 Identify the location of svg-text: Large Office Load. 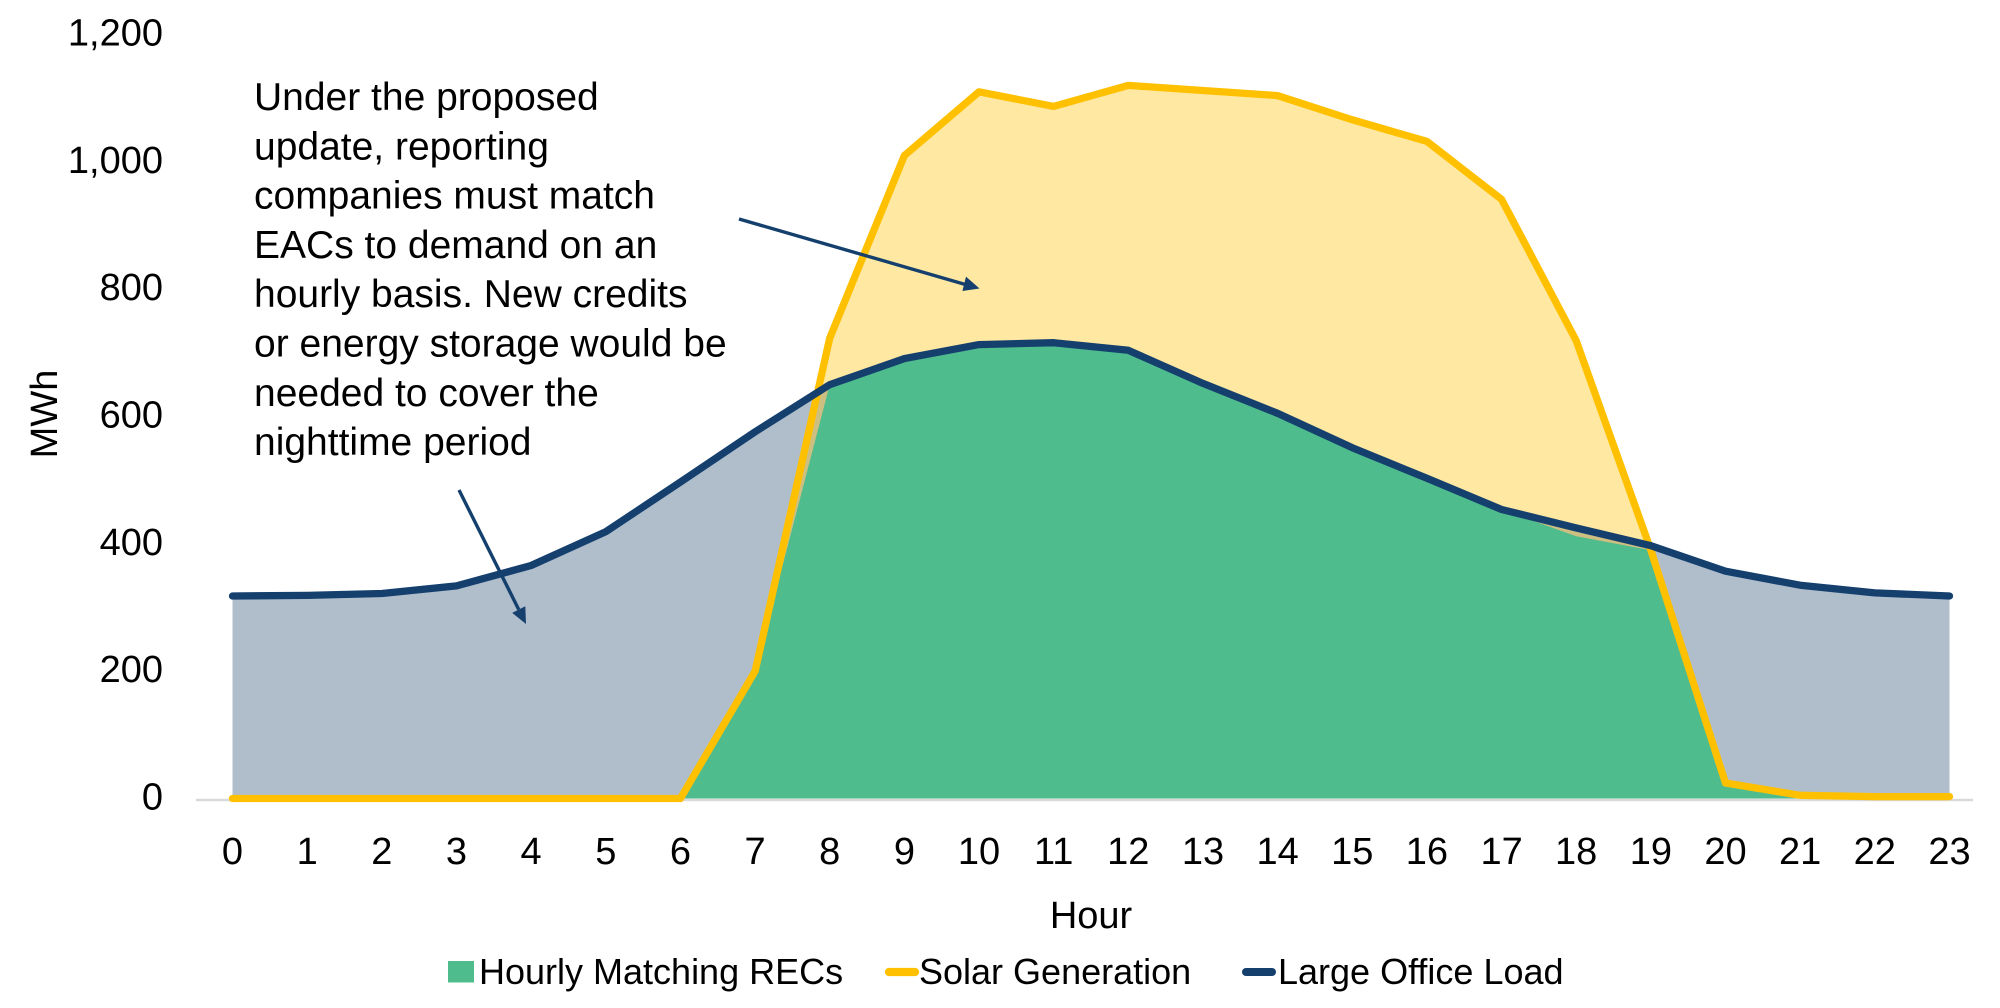
(1421, 971).